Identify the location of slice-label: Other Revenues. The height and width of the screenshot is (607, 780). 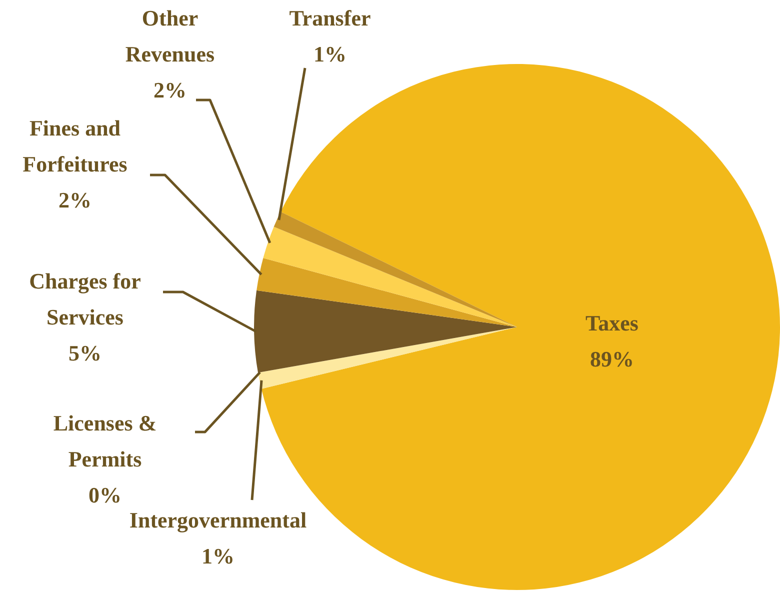
(170, 36).